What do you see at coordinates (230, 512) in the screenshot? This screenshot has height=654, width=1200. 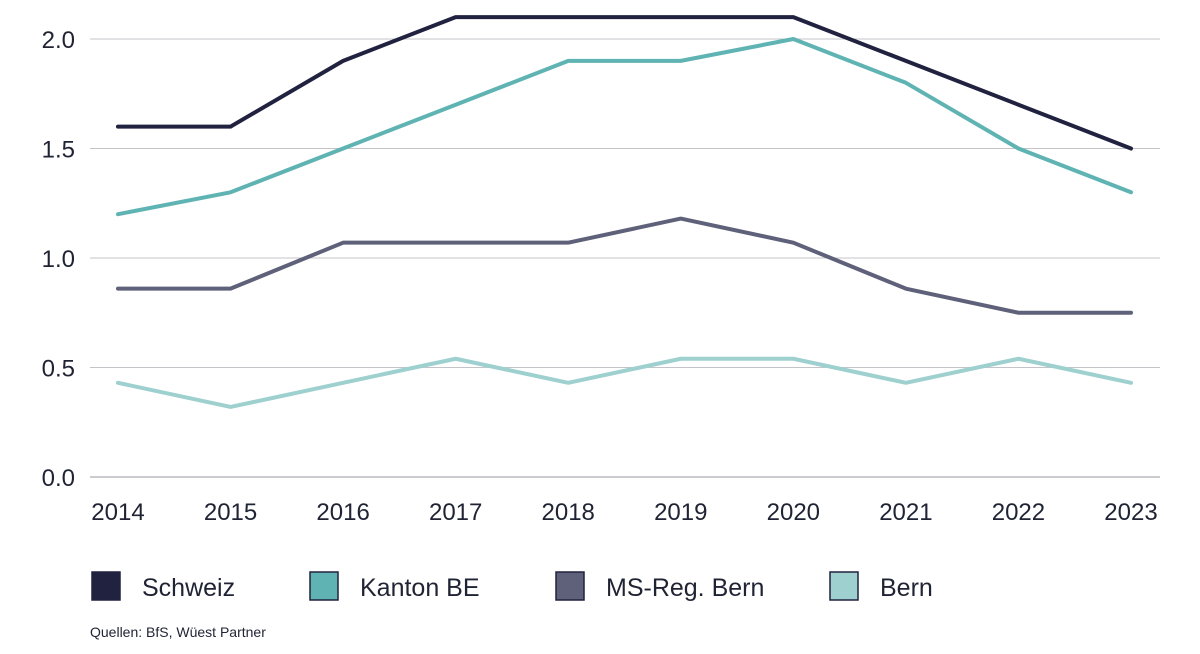 I see `x-tick-label: 2015` at bounding box center [230, 512].